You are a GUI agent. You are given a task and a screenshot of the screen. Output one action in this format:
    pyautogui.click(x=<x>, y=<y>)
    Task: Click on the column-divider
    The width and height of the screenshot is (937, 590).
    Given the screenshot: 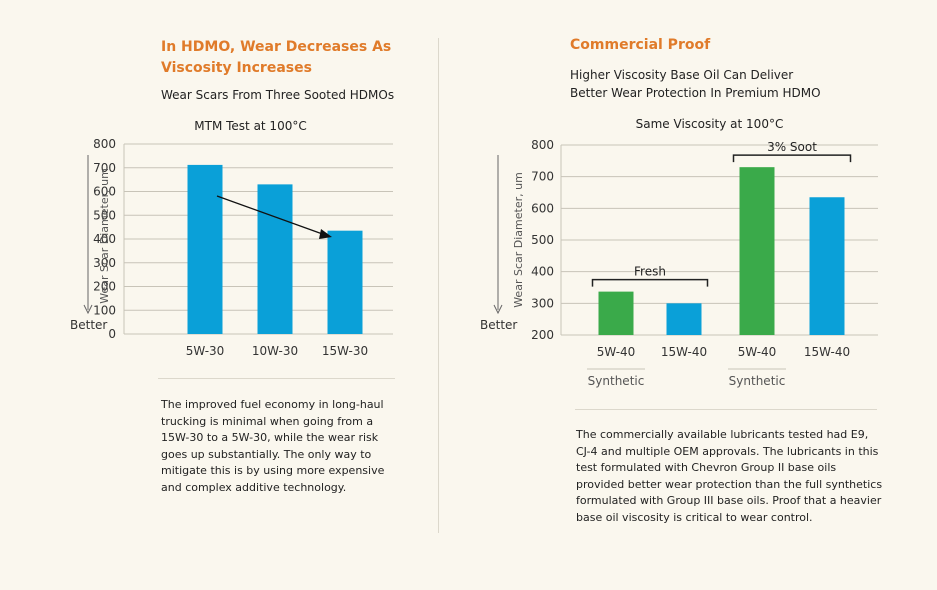 What is the action you would take?
    pyautogui.click(x=438, y=285)
    